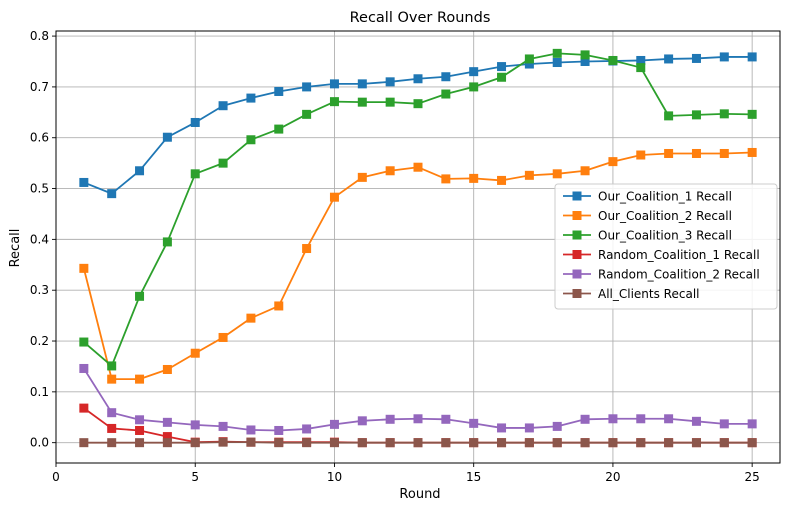  What do you see at coordinates (419, 494) in the screenshot?
I see `x-axis-label: Round` at bounding box center [419, 494].